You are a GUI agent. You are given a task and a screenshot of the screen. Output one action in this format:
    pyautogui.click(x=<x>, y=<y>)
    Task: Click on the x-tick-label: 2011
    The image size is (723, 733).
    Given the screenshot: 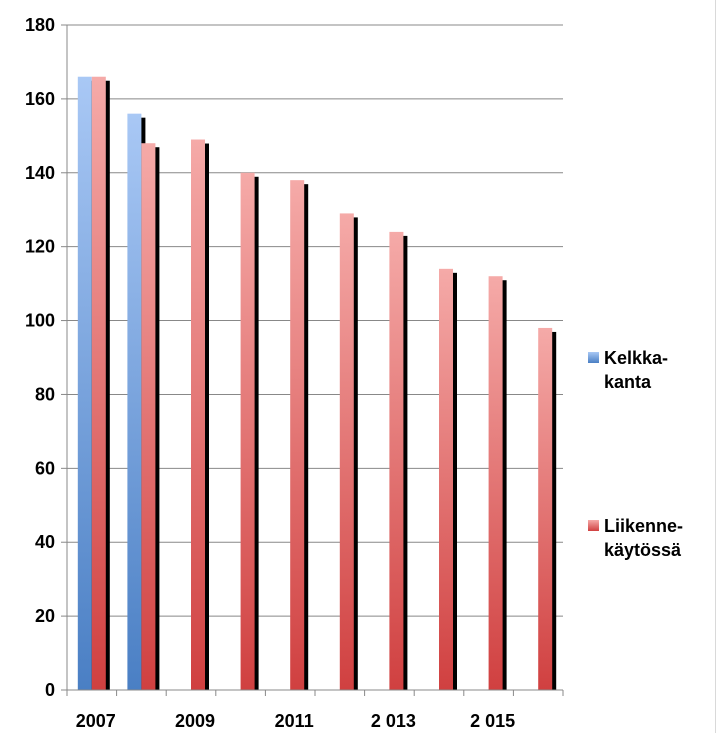 What is the action you would take?
    pyautogui.click(x=294, y=721)
    